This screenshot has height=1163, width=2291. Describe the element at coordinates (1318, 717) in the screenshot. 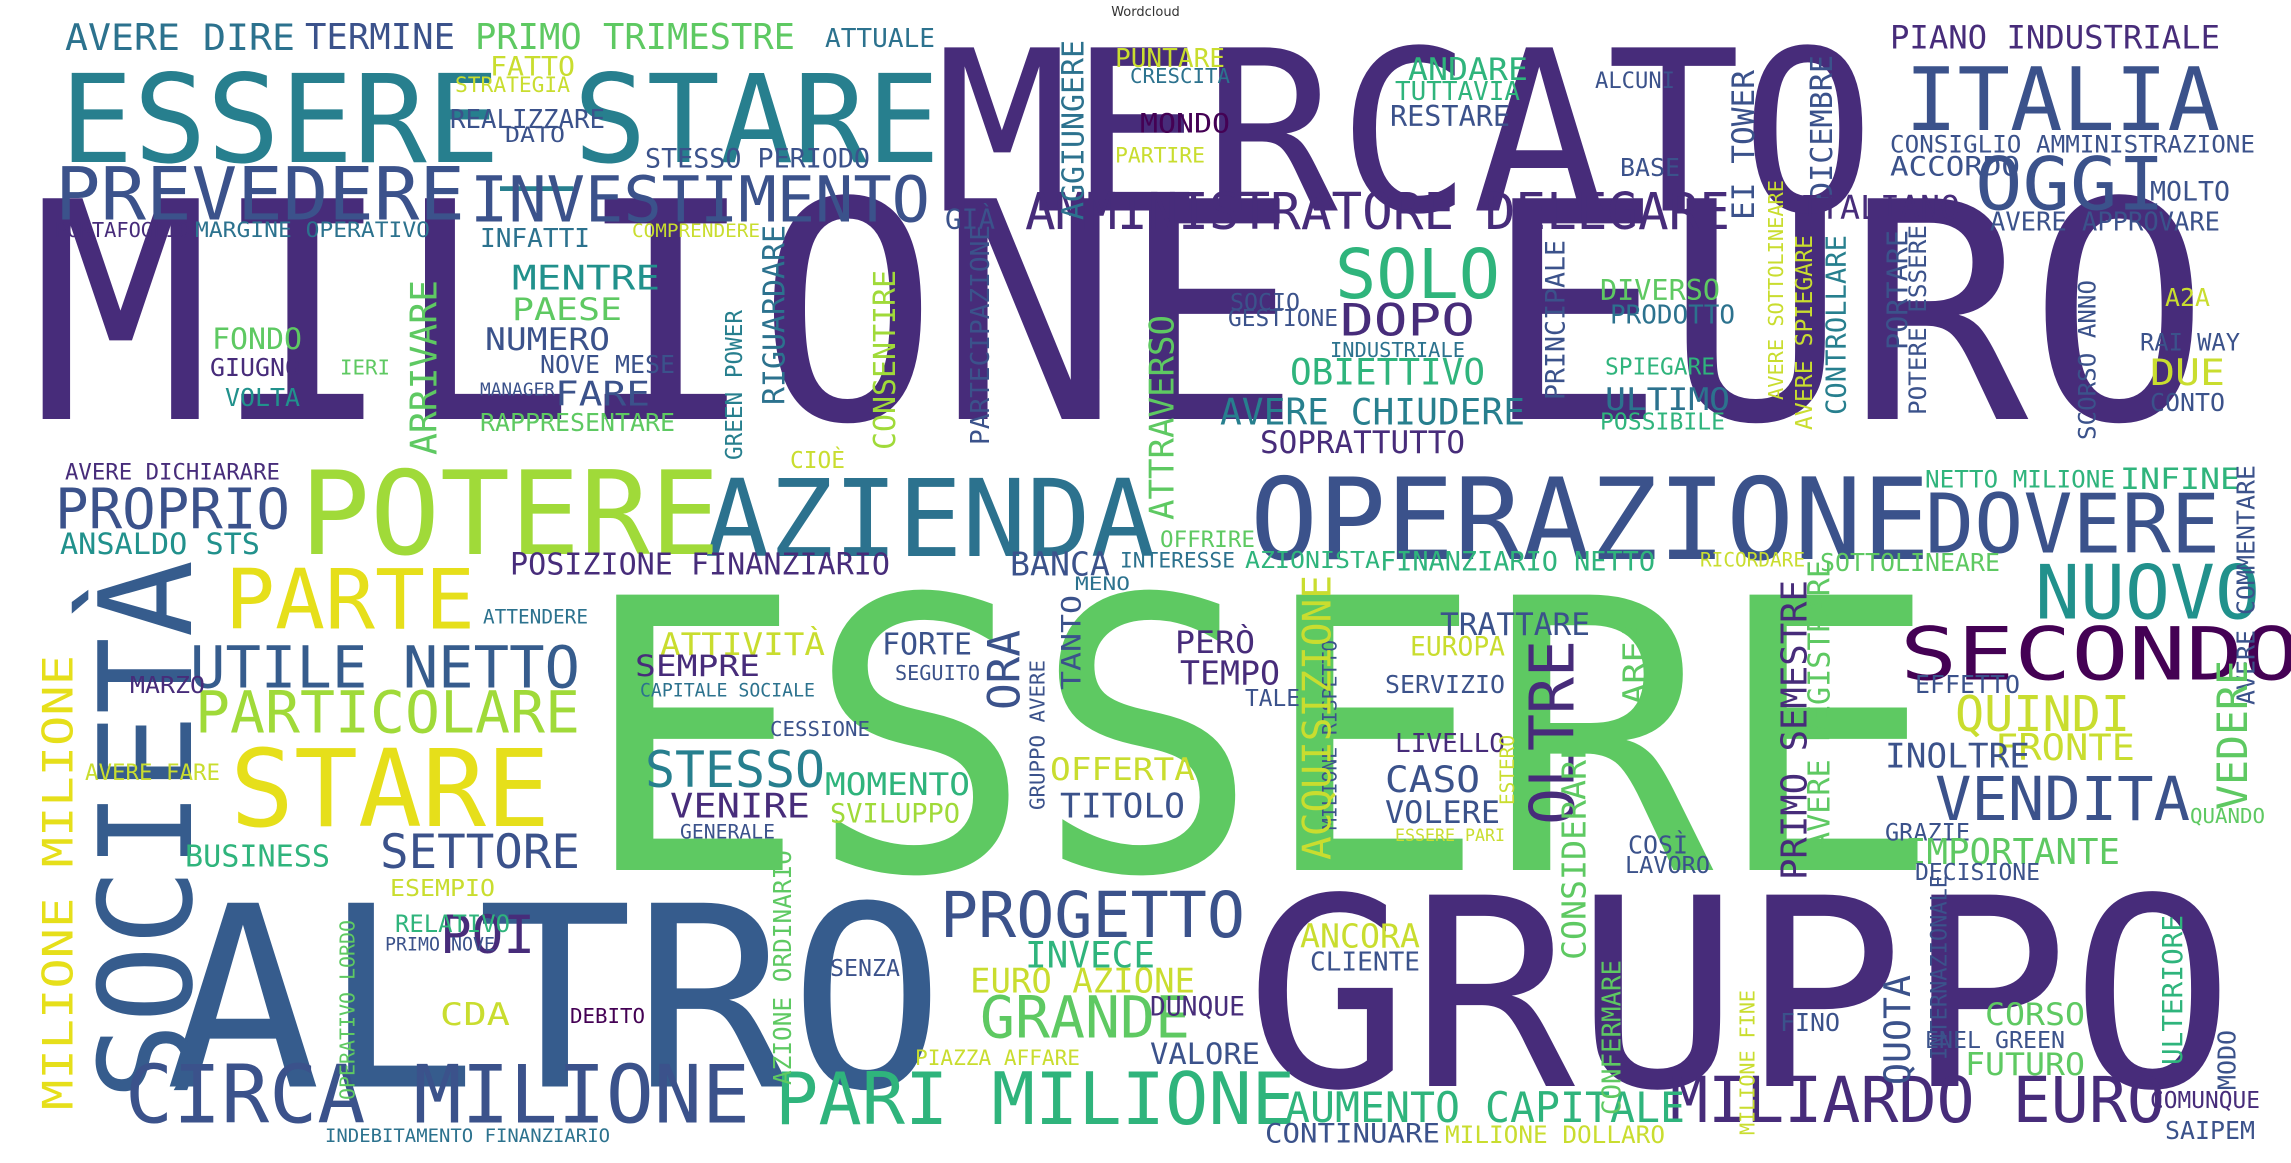

I see `word-acquisizione: ACQUISIZIONE` at that location.